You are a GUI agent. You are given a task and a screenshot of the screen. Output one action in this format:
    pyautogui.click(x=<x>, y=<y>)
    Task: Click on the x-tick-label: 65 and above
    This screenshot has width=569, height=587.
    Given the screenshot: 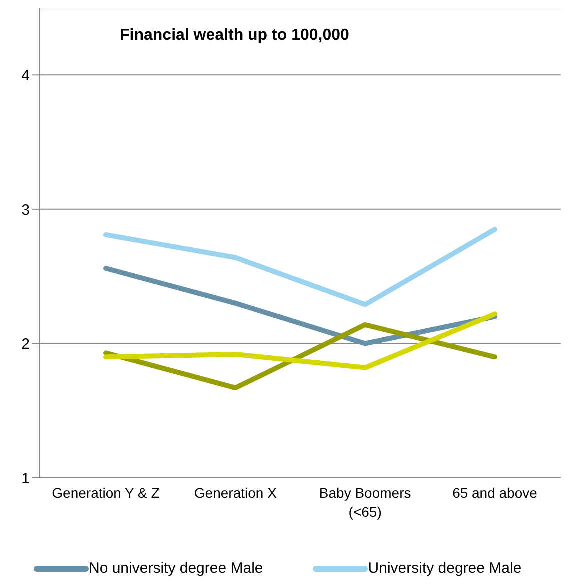 What is the action you would take?
    pyautogui.click(x=495, y=493)
    